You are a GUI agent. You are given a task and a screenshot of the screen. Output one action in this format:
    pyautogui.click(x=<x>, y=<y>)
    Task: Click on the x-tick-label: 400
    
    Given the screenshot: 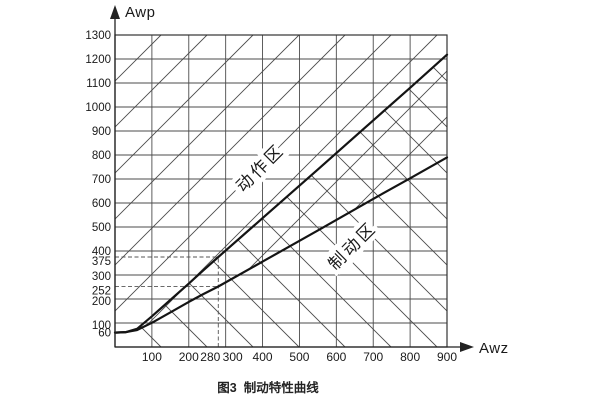 What is the action you would take?
    pyautogui.click(x=263, y=357)
    